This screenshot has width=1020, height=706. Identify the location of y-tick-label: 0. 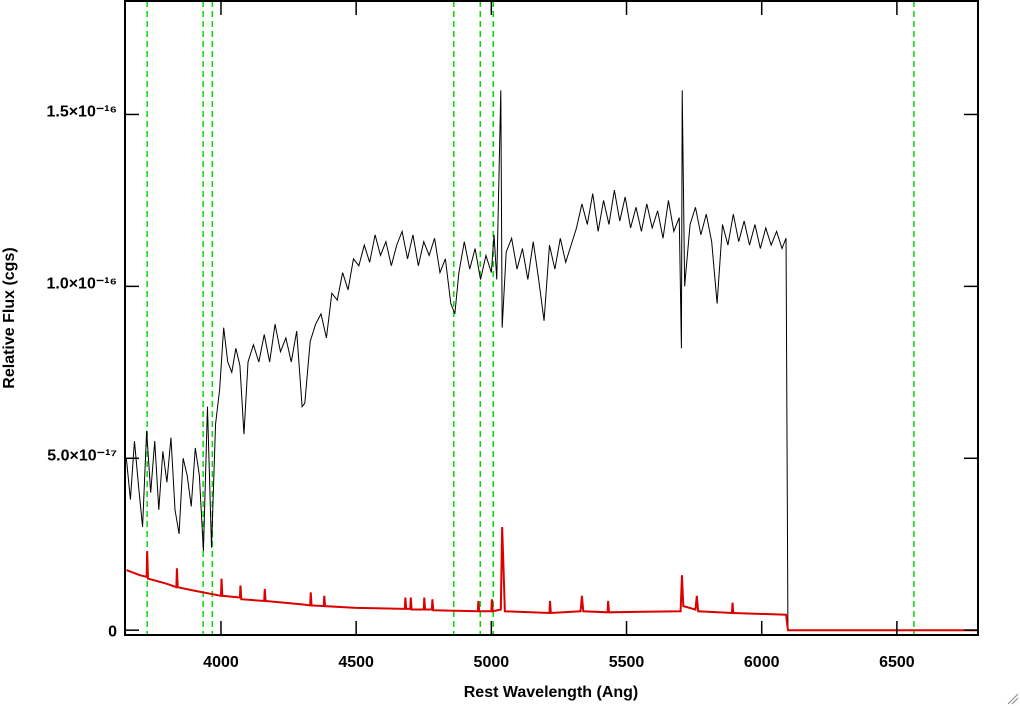
(112, 631).